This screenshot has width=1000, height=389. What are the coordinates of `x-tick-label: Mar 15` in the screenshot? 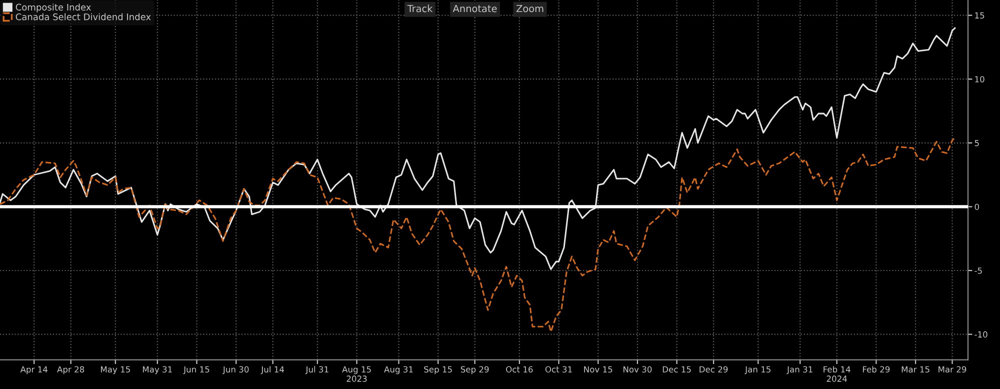 It's located at (916, 369).